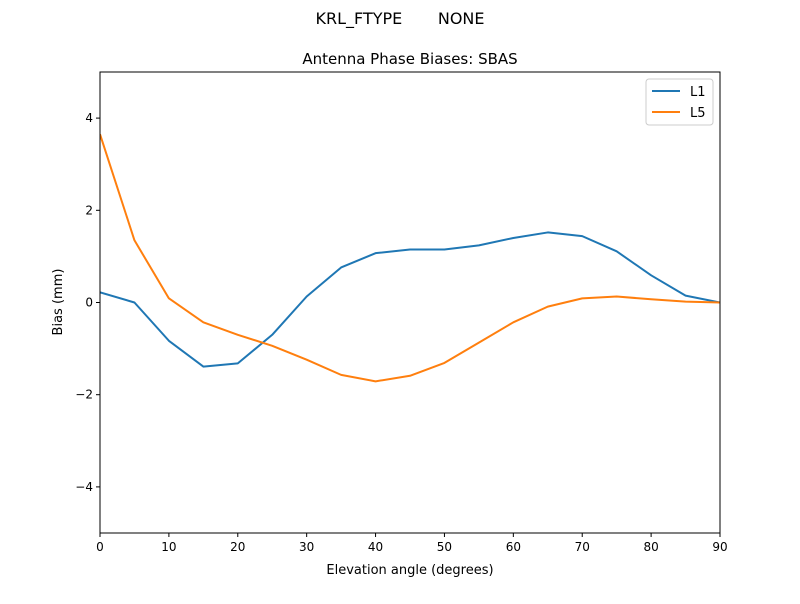 Image resolution: width=800 pixels, height=604 pixels. Describe the element at coordinates (89, 118) in the screenshot. I see `y-tick-label: 4` at that location.